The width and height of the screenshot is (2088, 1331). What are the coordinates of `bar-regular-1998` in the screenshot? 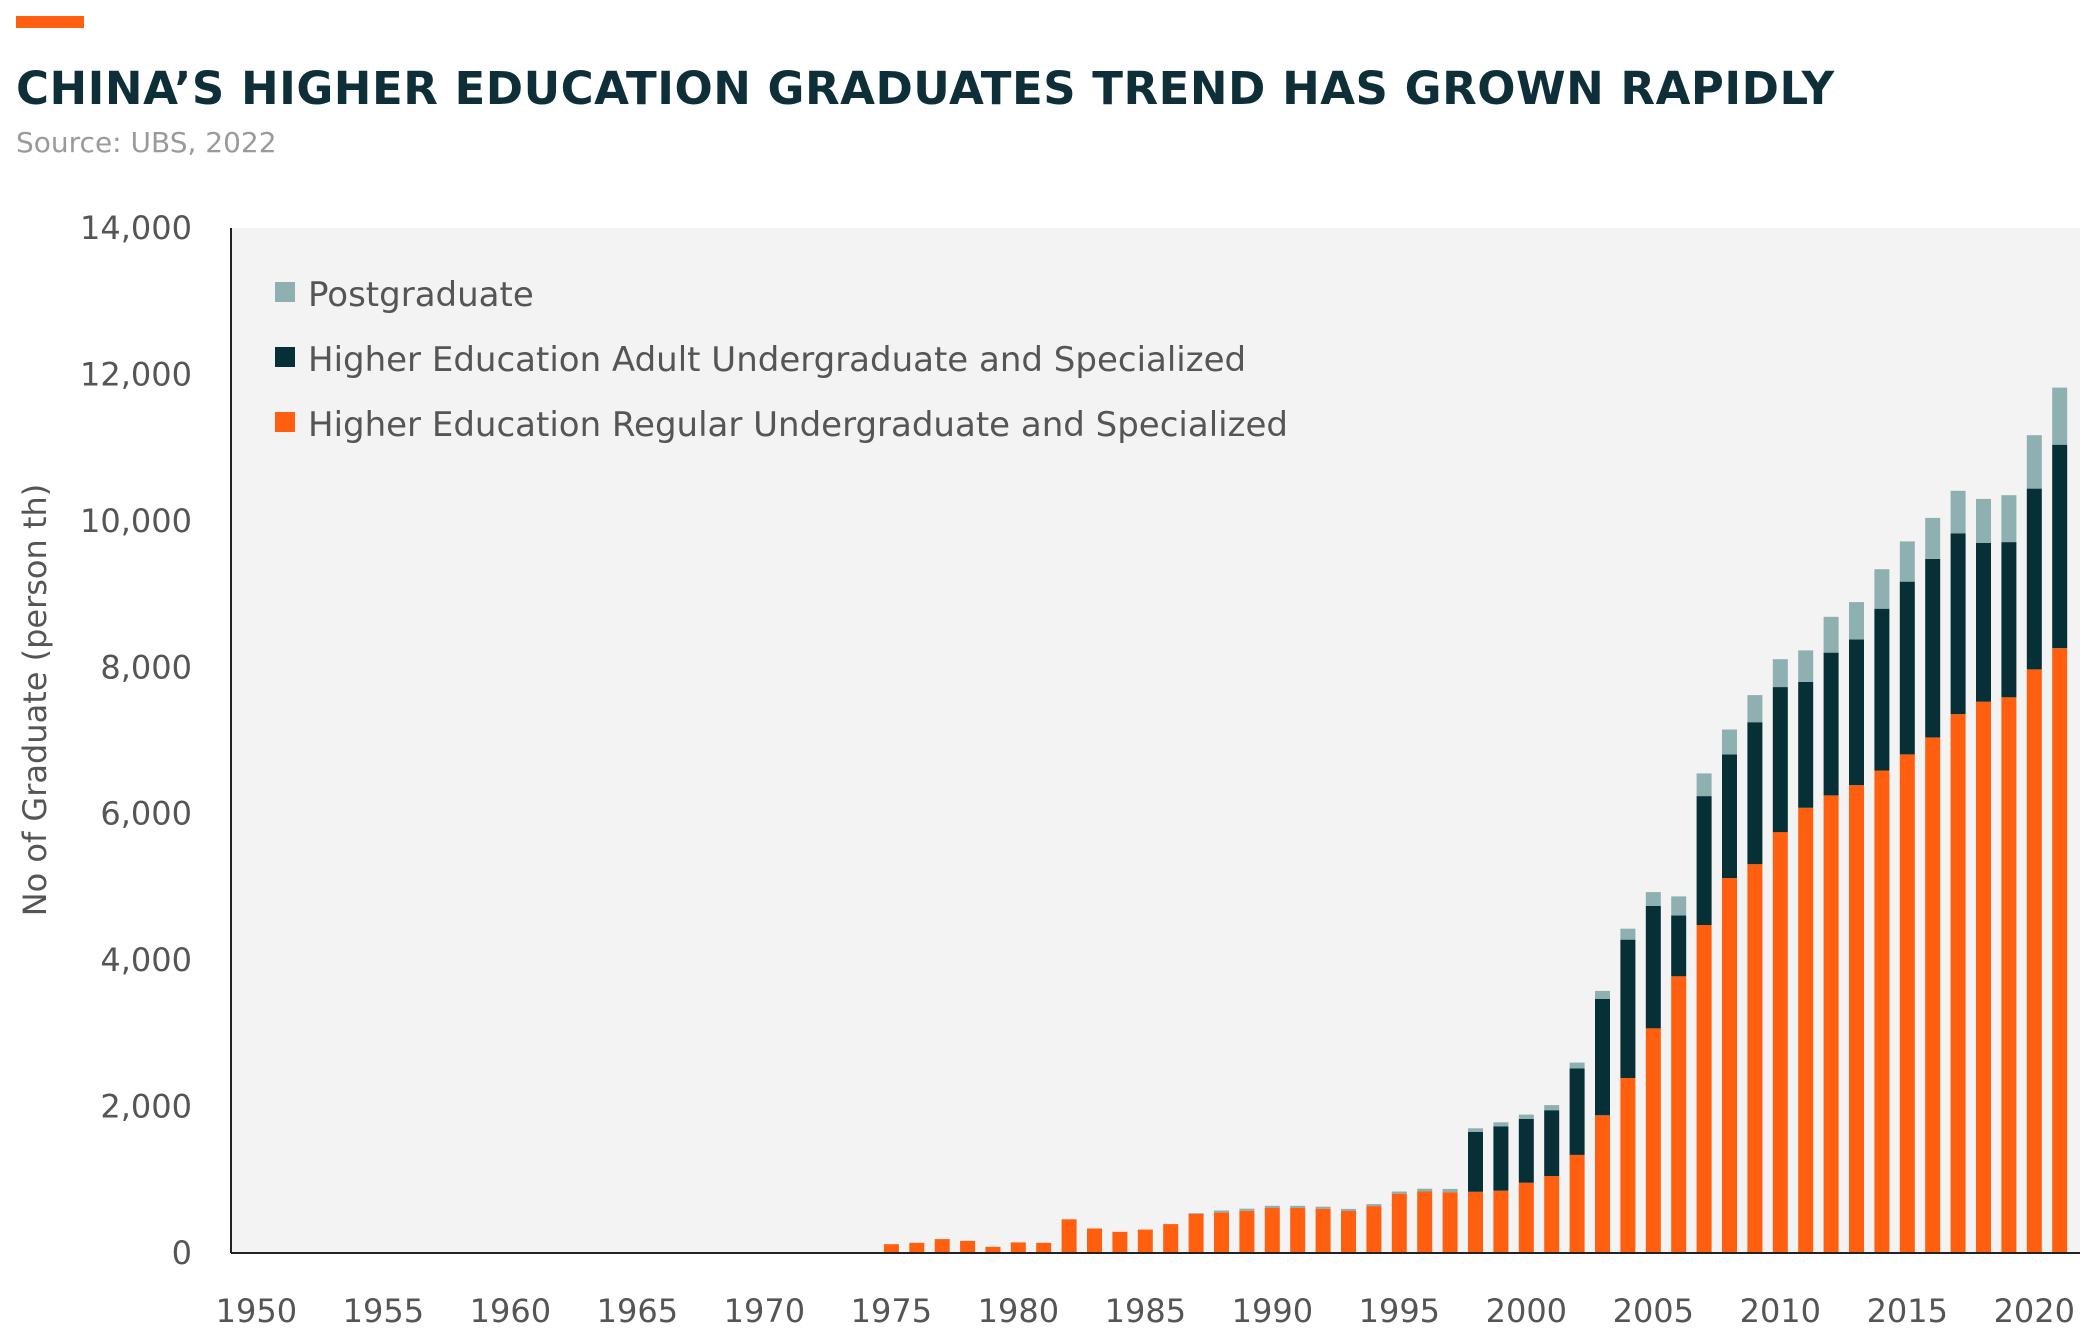 It's located at (1475, 1222).